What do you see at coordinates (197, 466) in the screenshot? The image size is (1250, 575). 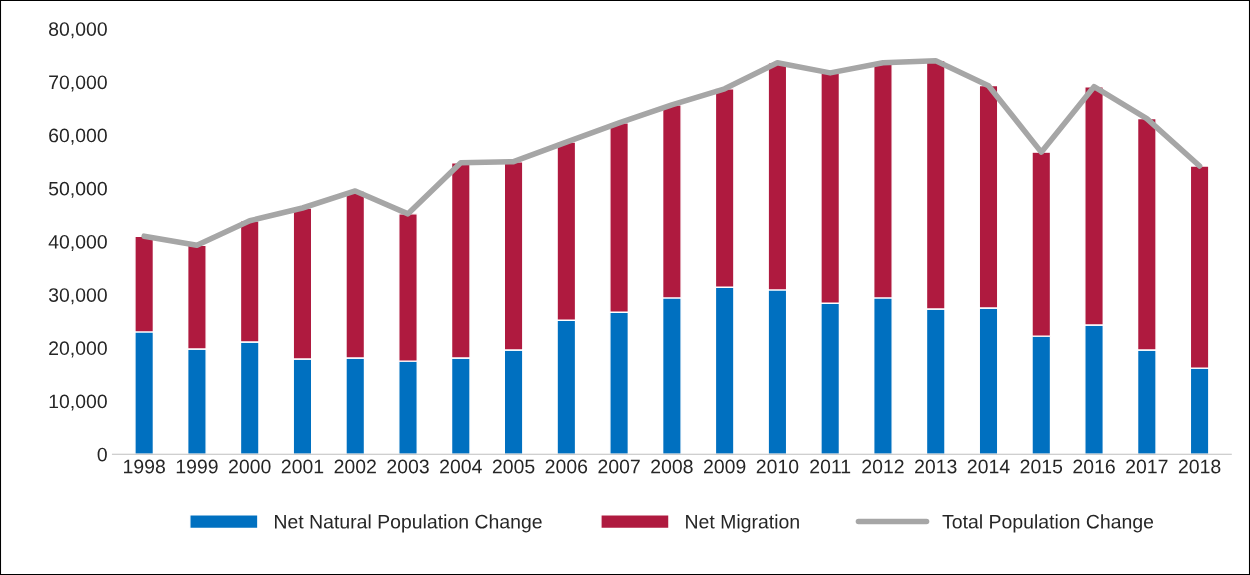 I see `x-tick-label: 1999` at bounding box center [197, 466].